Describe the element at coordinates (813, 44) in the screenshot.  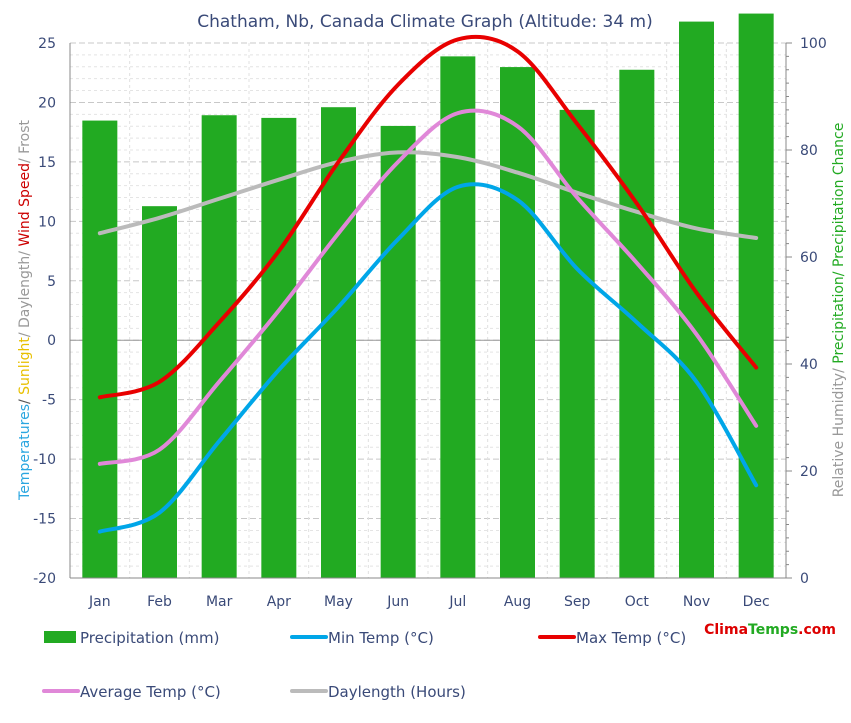
I see `right-tick-label: 100` at that location.